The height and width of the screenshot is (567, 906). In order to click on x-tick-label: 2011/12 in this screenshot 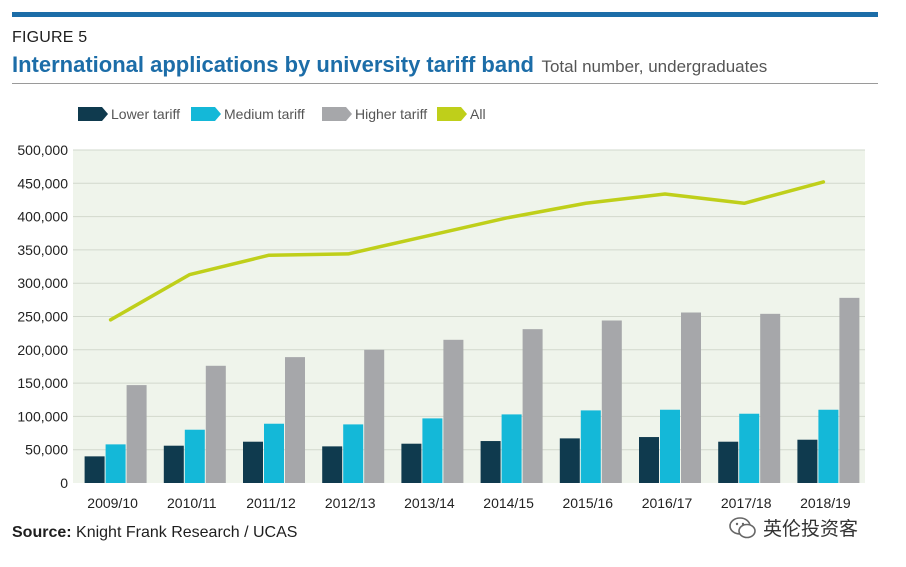, I will do `click(271, 503)`.